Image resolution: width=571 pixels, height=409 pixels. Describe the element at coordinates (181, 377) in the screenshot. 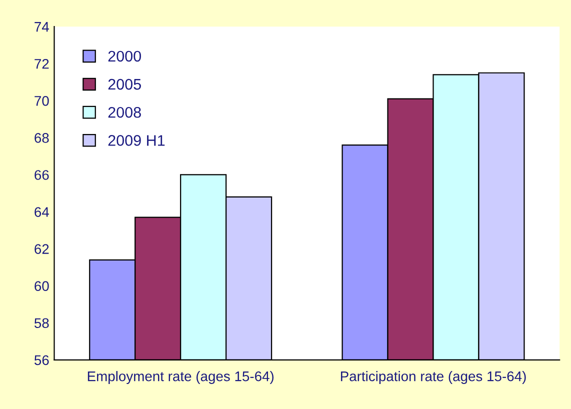

I see `x-tick-label: Employment rate (ages 15-64)` at that location.